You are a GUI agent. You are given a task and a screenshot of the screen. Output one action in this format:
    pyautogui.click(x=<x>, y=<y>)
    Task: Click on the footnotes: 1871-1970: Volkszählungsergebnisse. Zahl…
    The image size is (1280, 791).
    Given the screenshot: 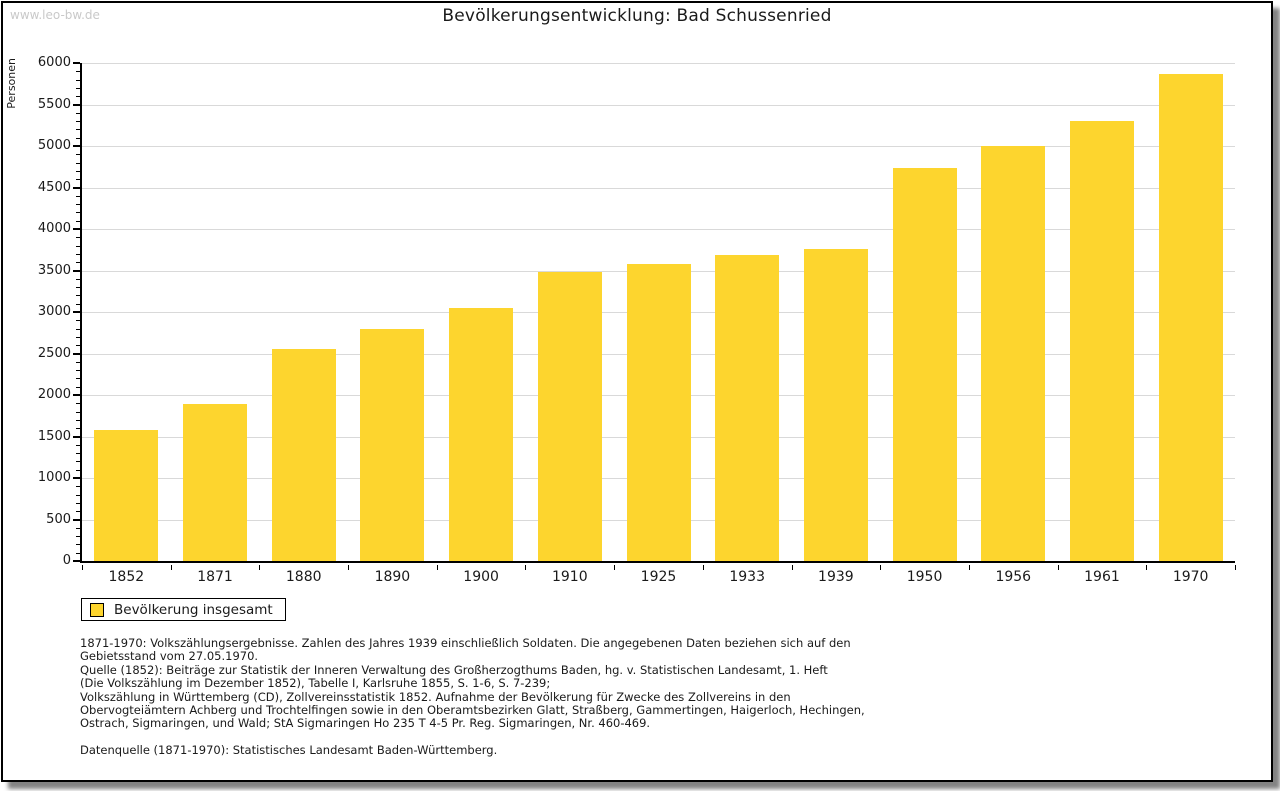 What is the action you would take?
    pyautogui.click(x=472, y=696)
    